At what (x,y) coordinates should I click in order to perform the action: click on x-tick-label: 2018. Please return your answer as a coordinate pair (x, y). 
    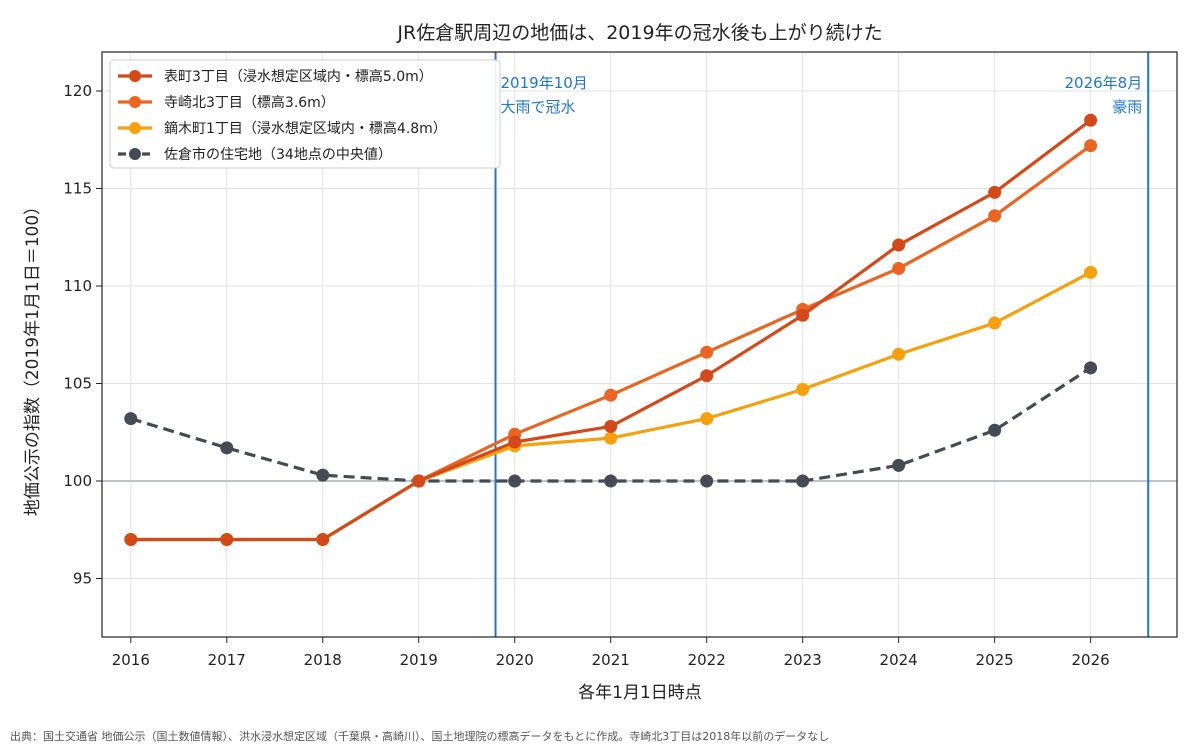
    Looking at the image, I should click on (323, 660).